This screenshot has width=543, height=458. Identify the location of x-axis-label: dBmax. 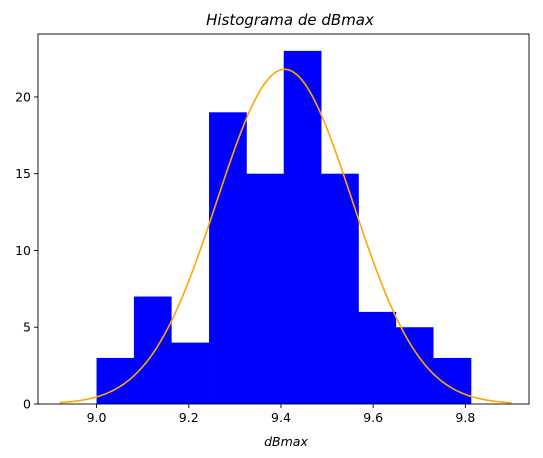
(286, 441).